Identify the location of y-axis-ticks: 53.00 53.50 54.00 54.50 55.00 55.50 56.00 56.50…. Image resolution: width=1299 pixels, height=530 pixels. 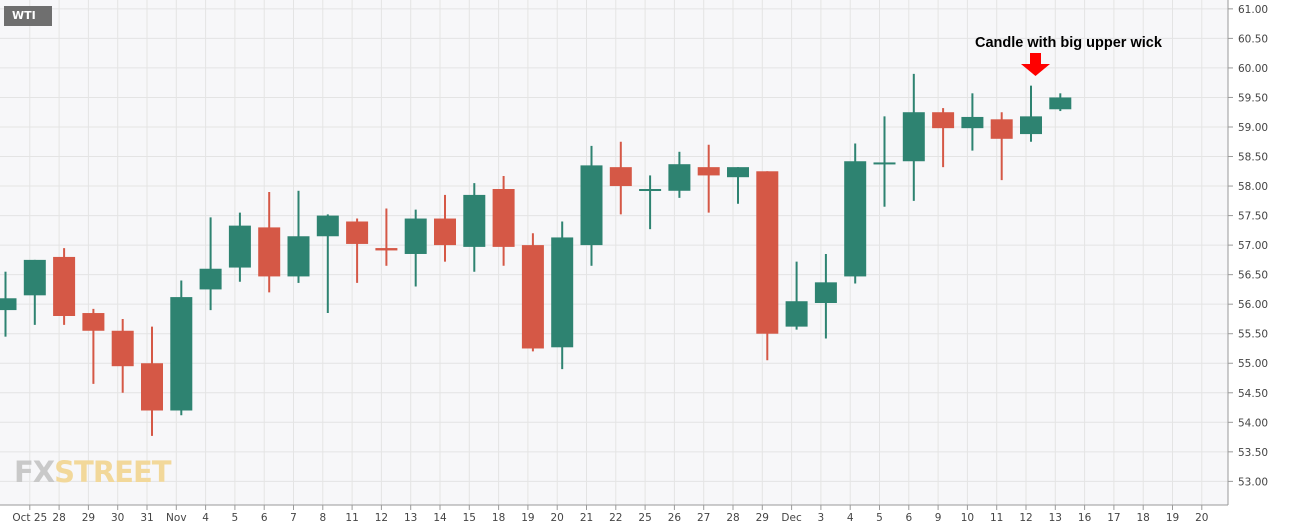
(1248, 246).